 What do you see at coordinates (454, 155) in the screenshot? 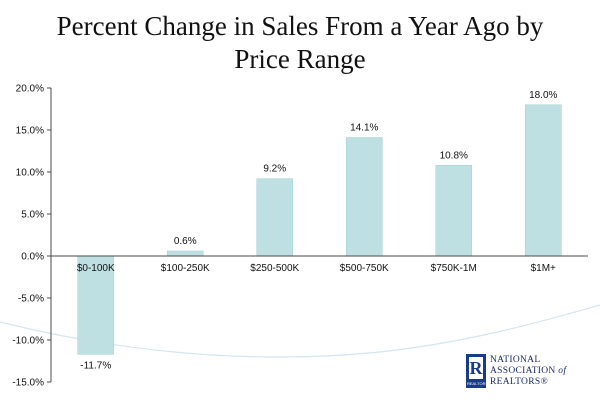
I see `data-label: 10.8%` at bounding box center [454, 155].